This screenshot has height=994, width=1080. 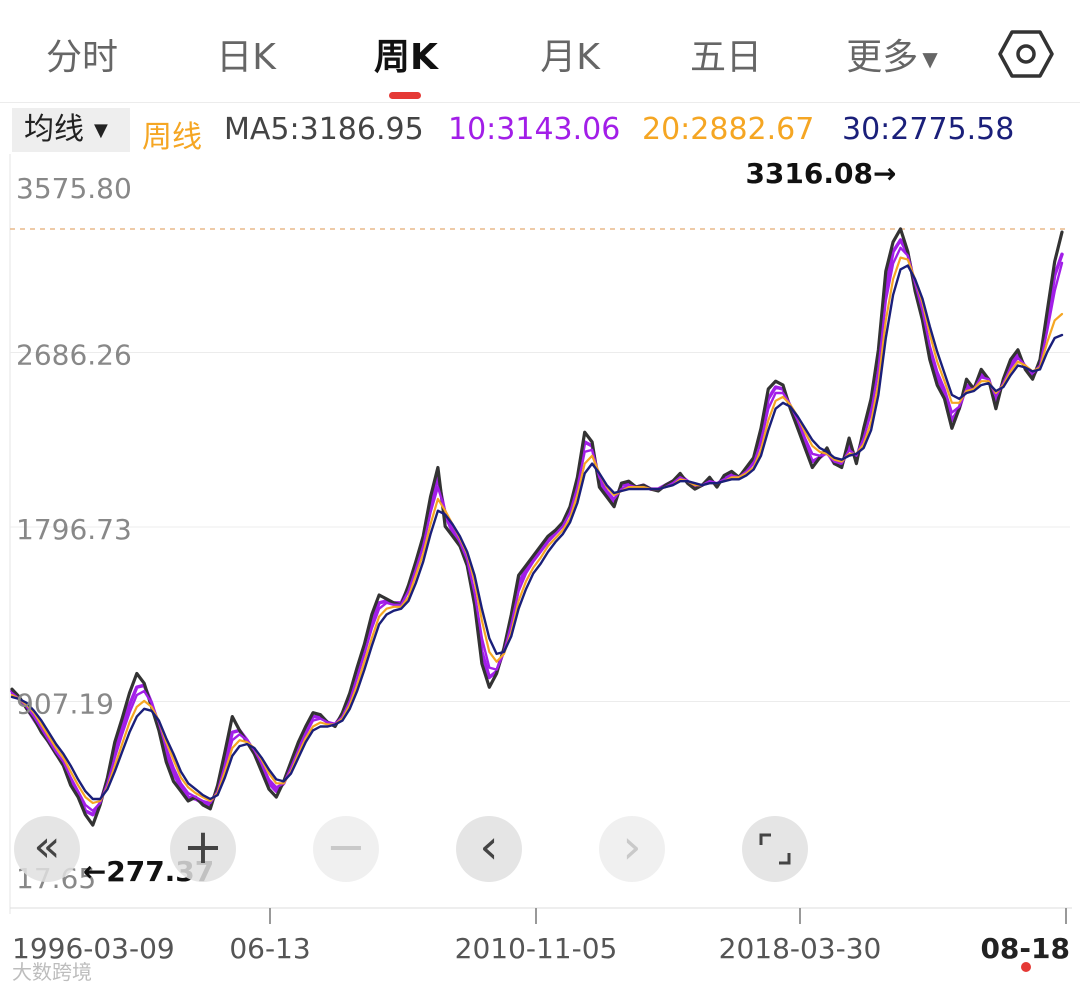 What do you see at coordinates (882, 57) in the screenshot?
I see `tab-more-label: 更多` at bounding box center [882, 57].